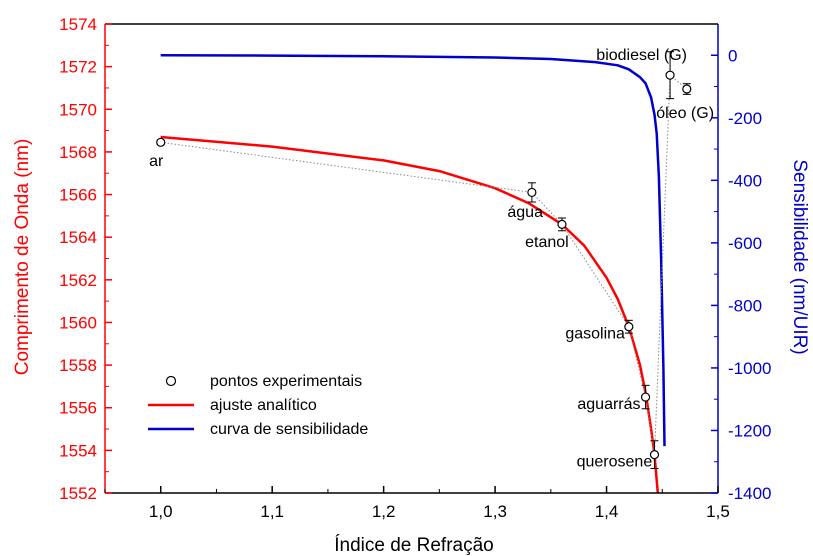 The height and width of the screenshot is (556, 813). Describe the element at coordinates (161, 511) in the screenshot. I see `x-tick-label: 1,0` at that location.